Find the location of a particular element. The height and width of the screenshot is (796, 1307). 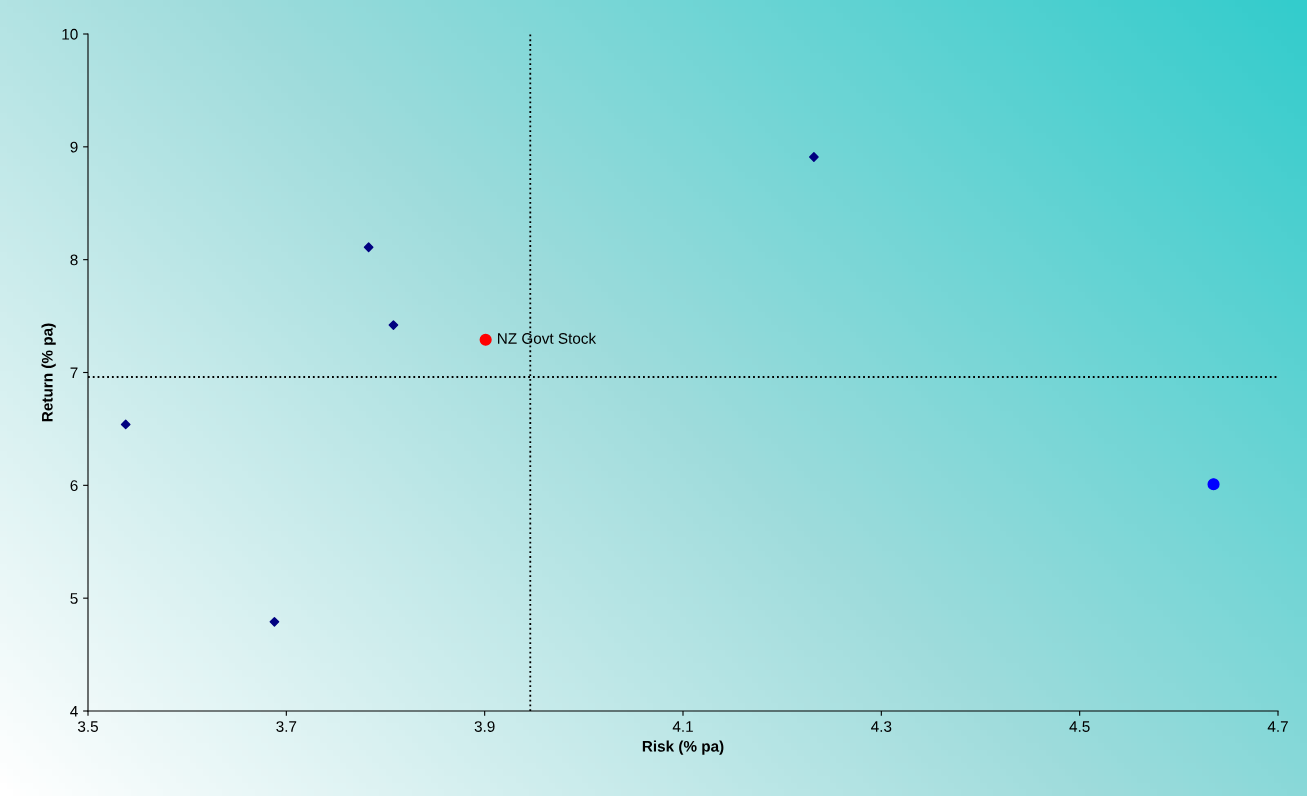

x-tick-label: 3.7 is located at coordinates (286, 726).